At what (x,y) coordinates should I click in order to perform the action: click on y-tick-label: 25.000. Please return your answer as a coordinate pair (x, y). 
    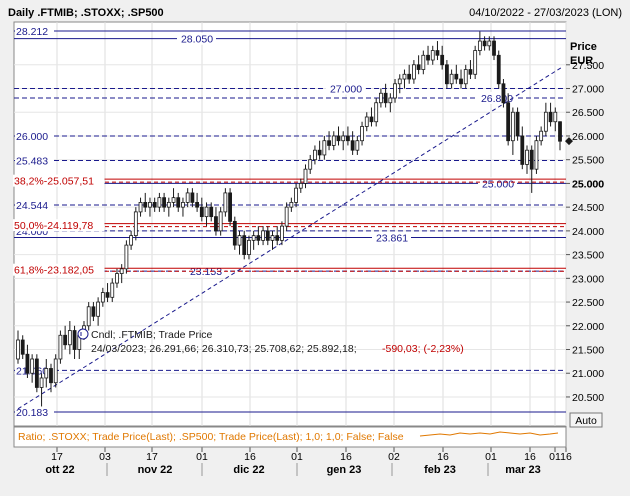
    Looking at the image, I should click on (588, 184).